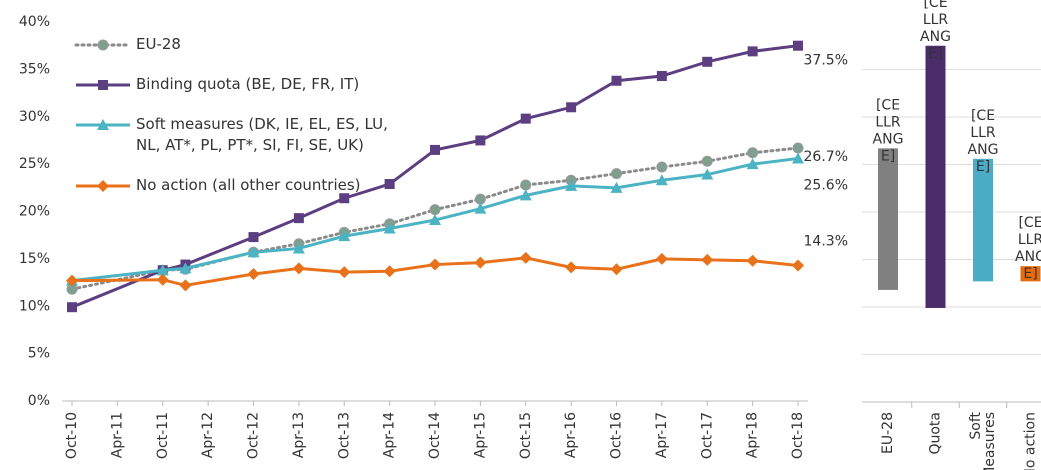 The width and height of the screenshot is (1041, 470). What do you see at coordinates (826, 157) in the screenshot?
I see `data-label: 26.7%` at bounding box center [826, 157].